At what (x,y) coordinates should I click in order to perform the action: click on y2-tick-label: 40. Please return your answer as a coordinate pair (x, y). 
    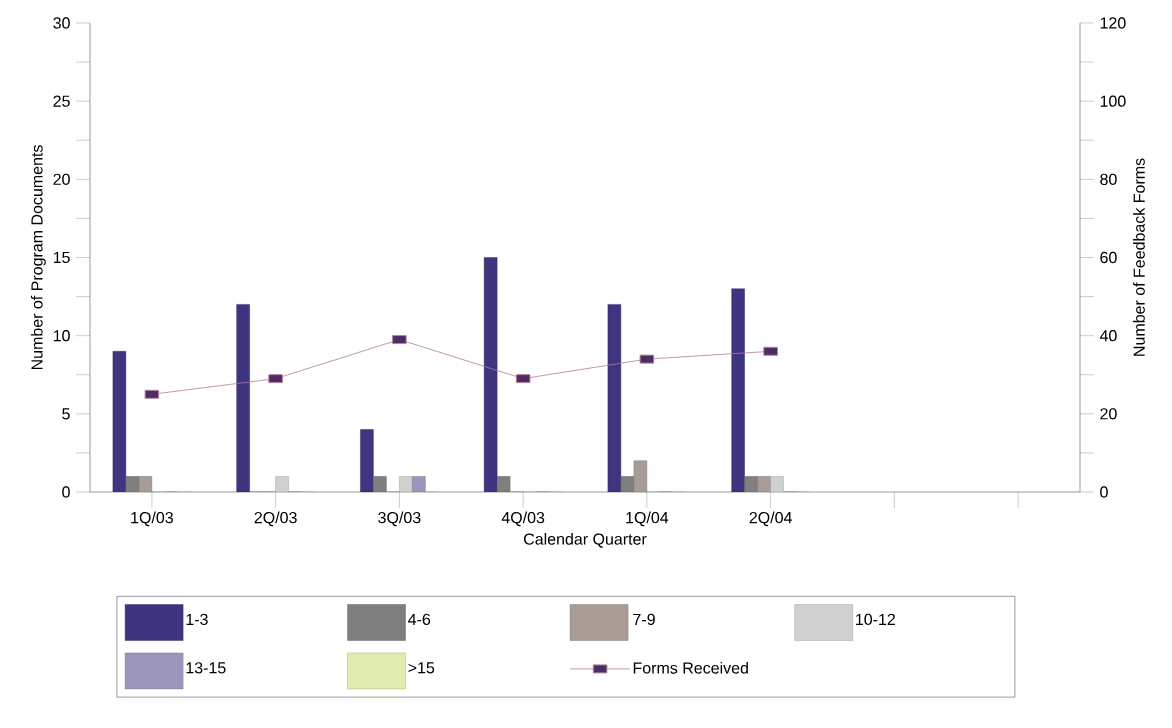
    Looking at the image, I should click on (1108, 336).